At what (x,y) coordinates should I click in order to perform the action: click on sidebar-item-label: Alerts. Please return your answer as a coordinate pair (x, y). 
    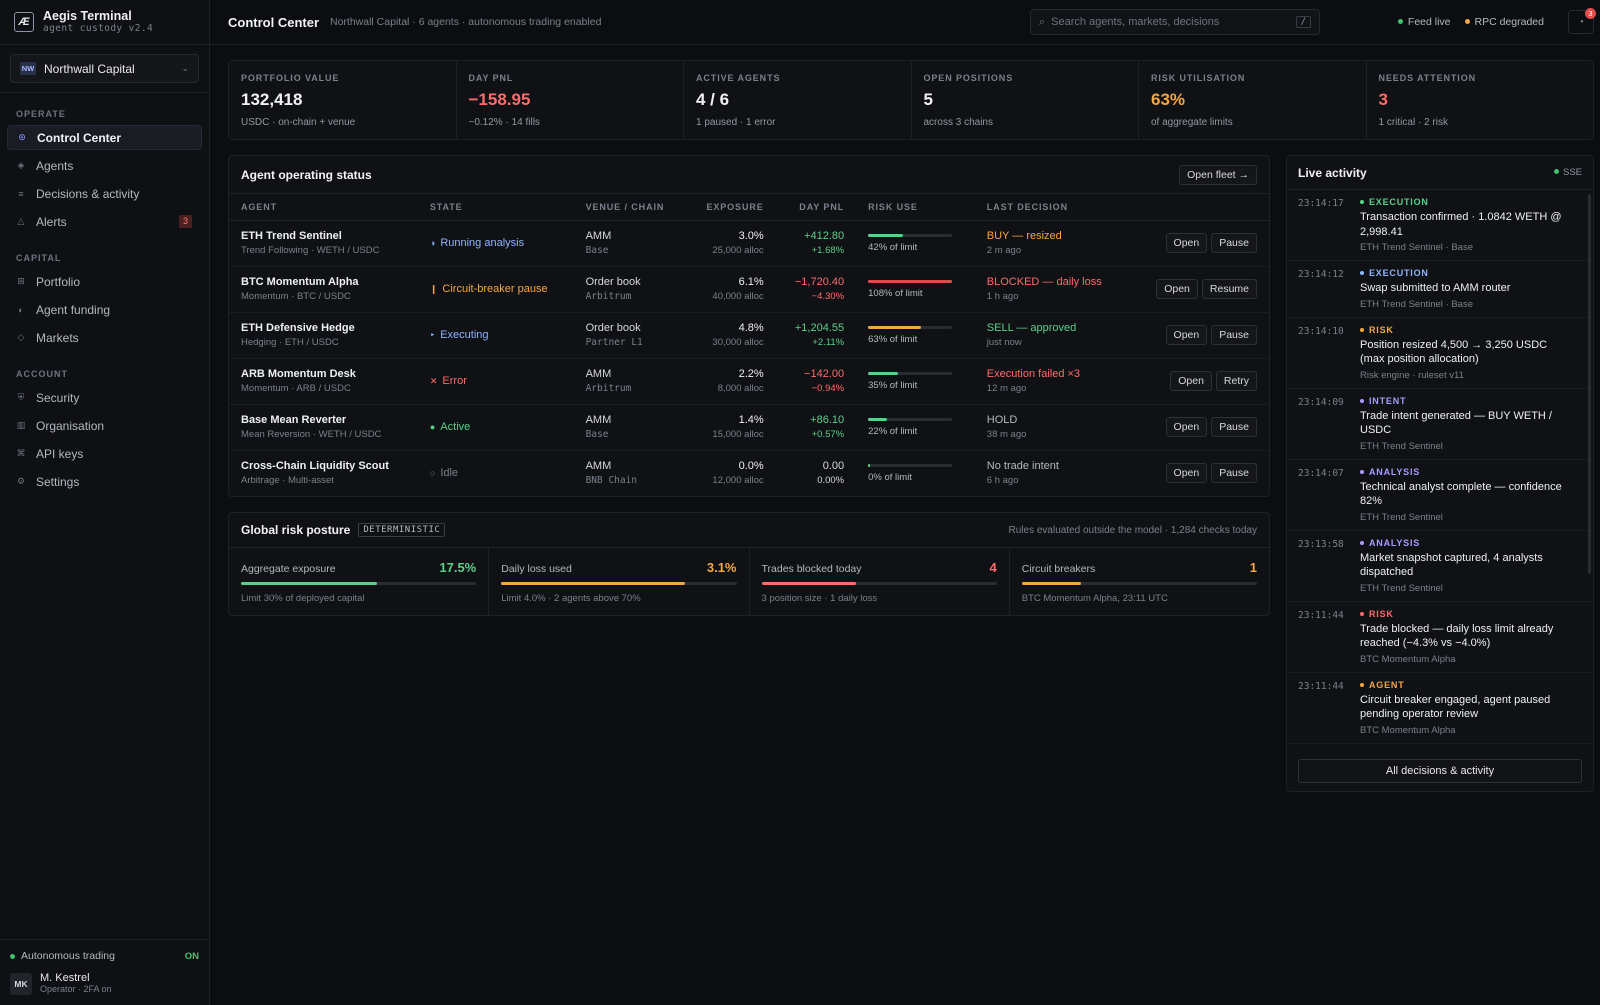
    Looking at the image, I should click on (51, 221).